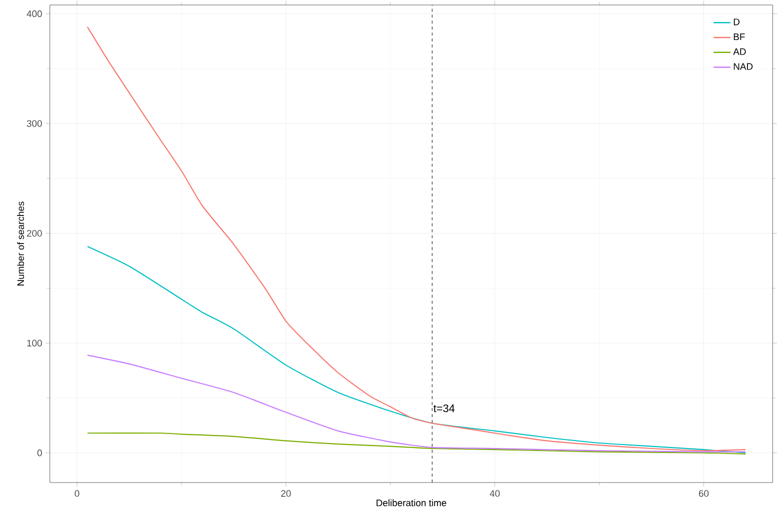 This screenshot has height=510, width=777. What do you see at coordinates (34, 233) in the screenshot?
I see `y-tick-label: 200` at bounding box center [34, 233].